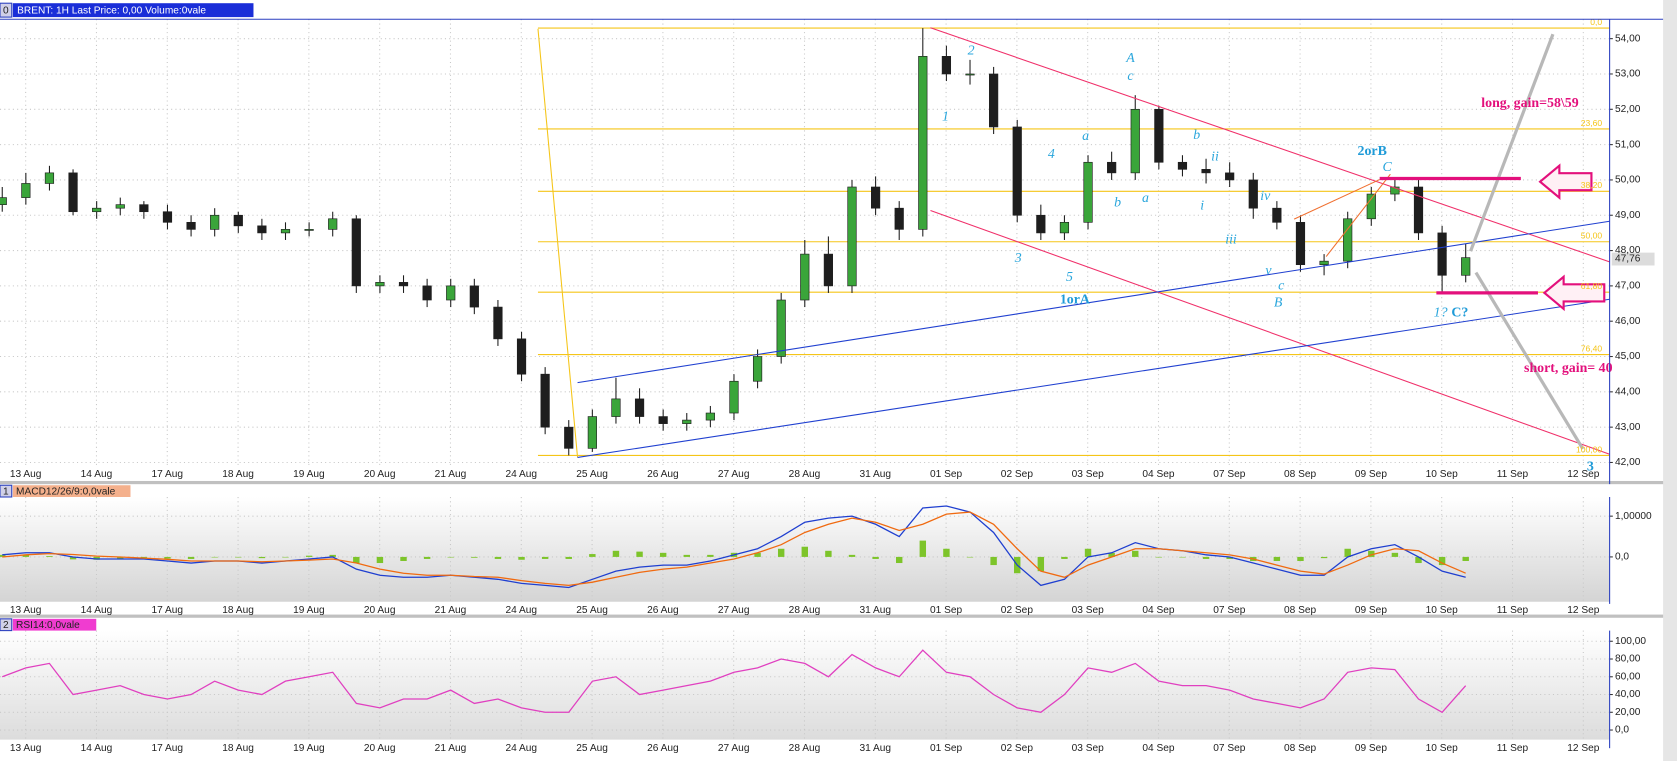  I want to click on annotation: B, so click(1278, 303).